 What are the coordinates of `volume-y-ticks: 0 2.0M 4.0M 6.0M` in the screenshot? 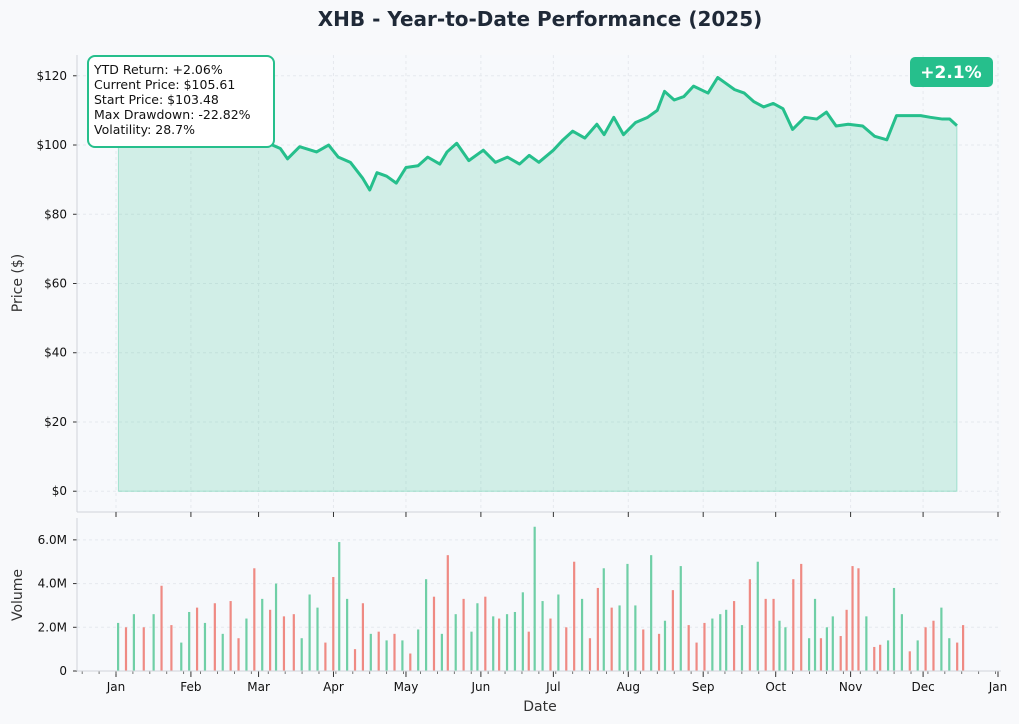 It's located at (57, 605).